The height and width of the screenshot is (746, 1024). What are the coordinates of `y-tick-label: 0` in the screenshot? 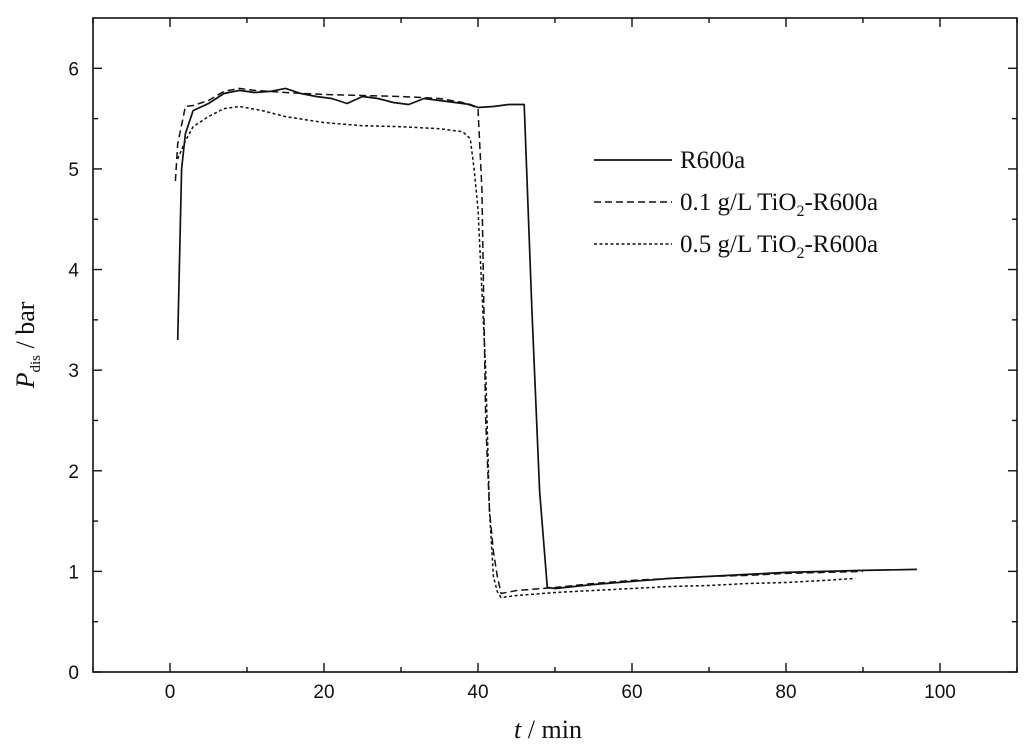 It's located at (73, 673).